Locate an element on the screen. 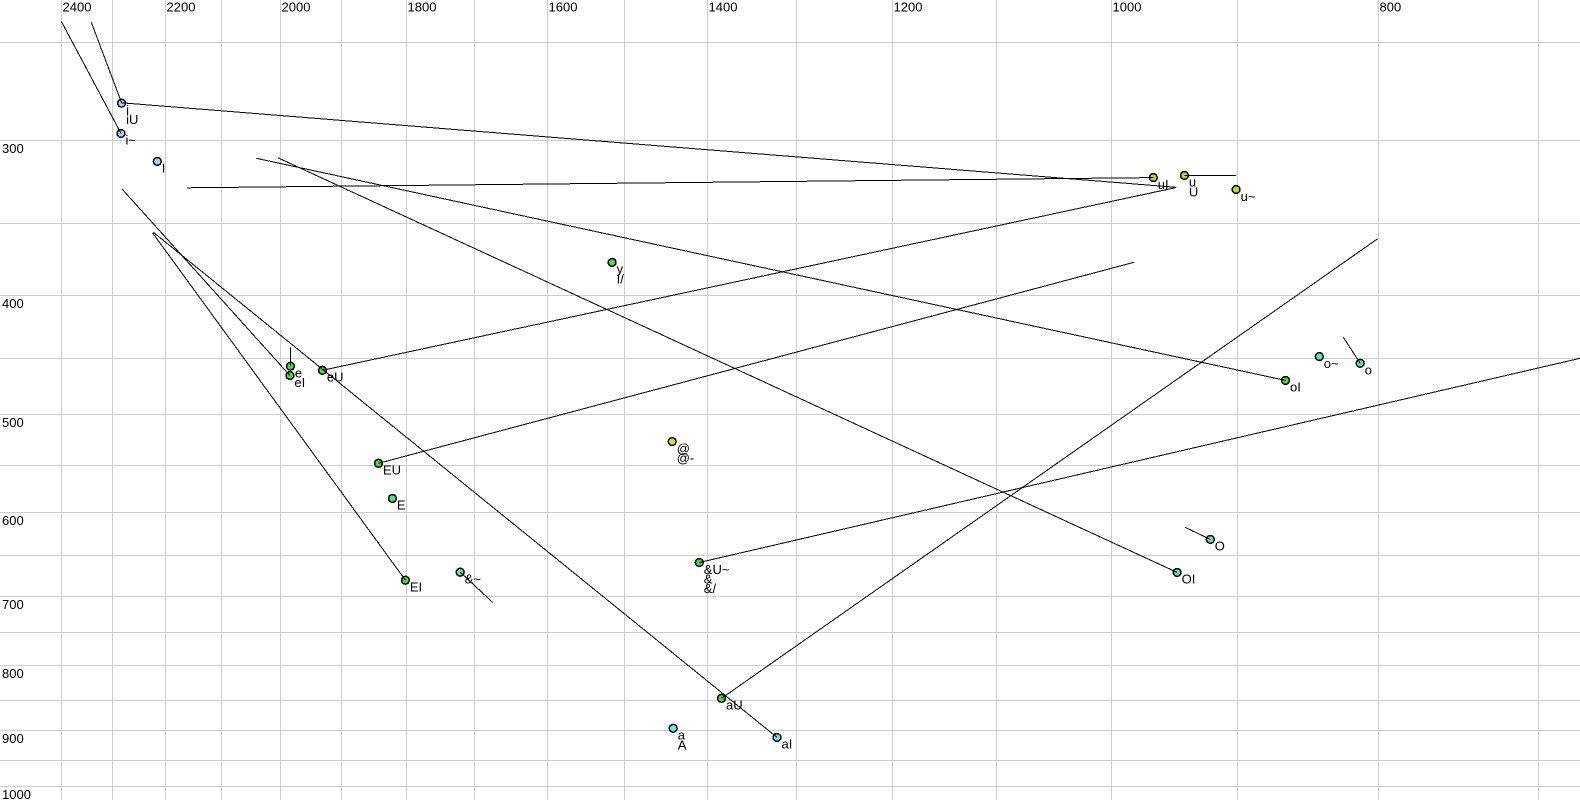  svg-text: eU is located at coordinates (335, 377).